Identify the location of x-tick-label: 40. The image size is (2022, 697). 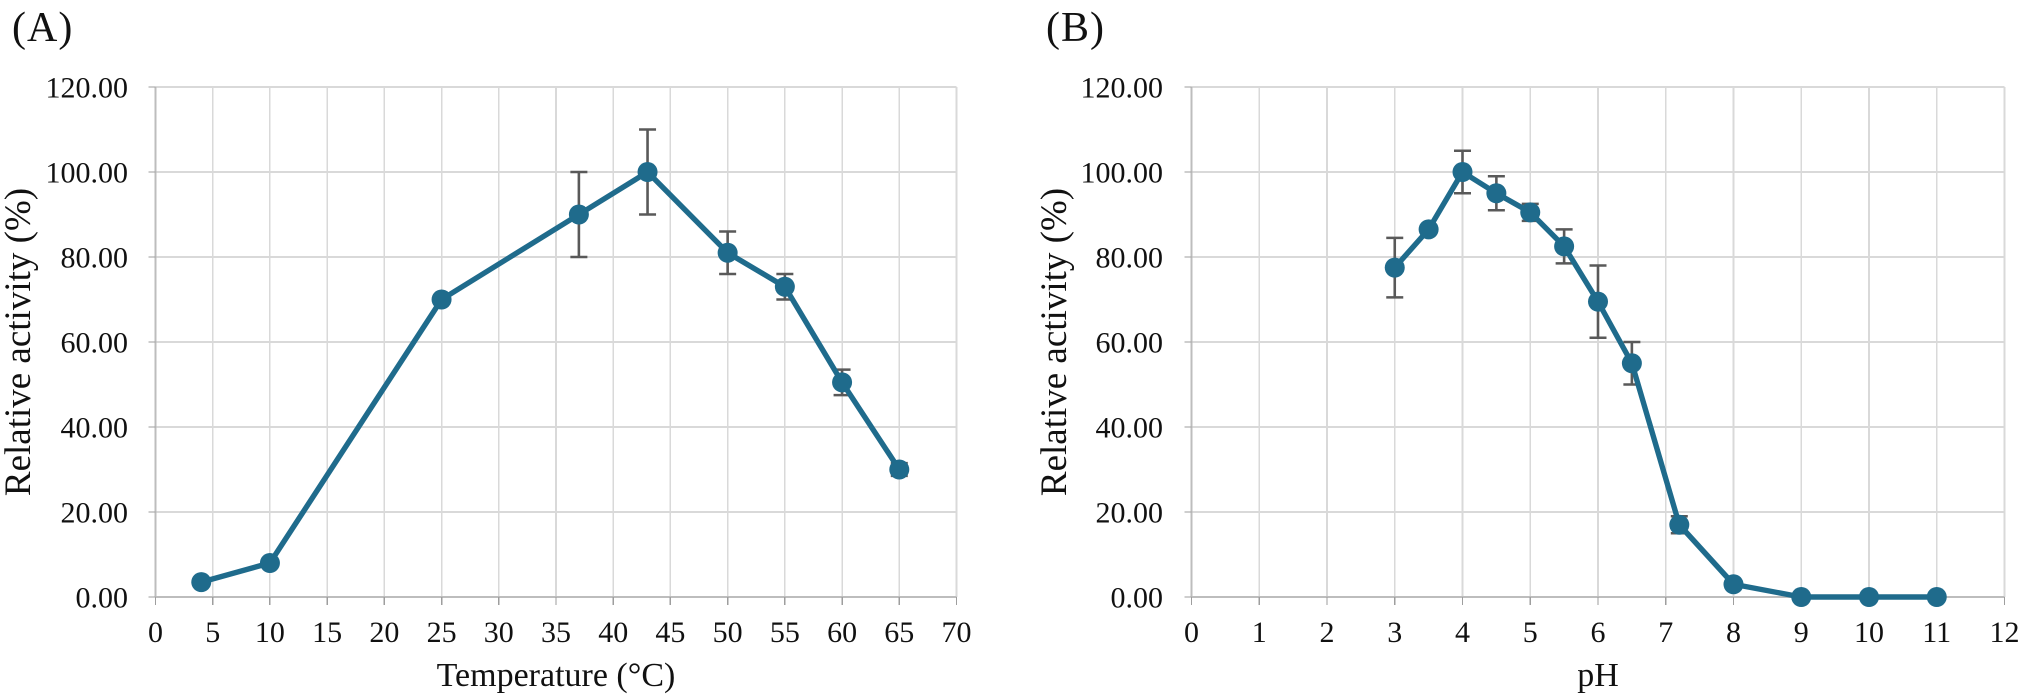
(613, 632).